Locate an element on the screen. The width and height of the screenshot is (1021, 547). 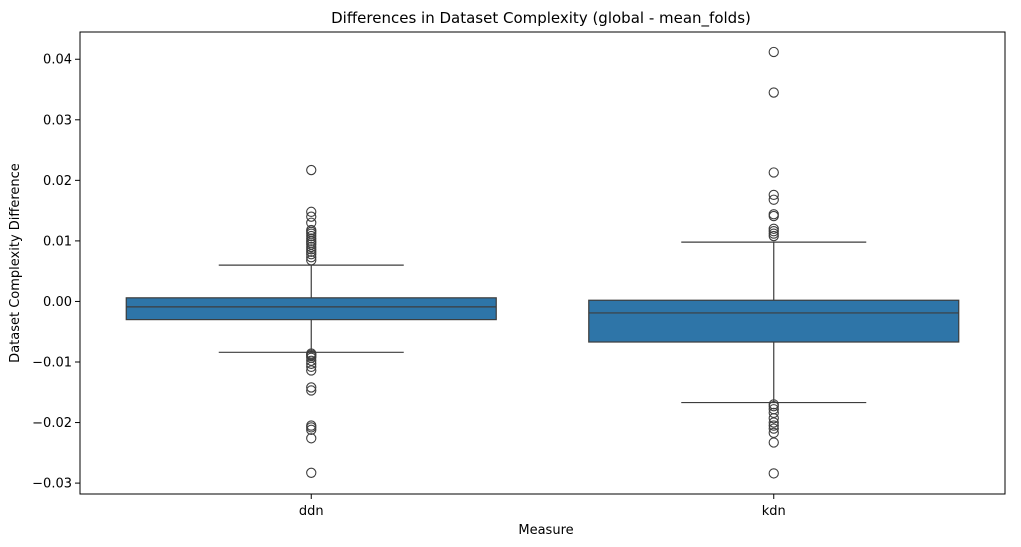
y-tick-label: 0.00 is located at coordinates (57, 302).